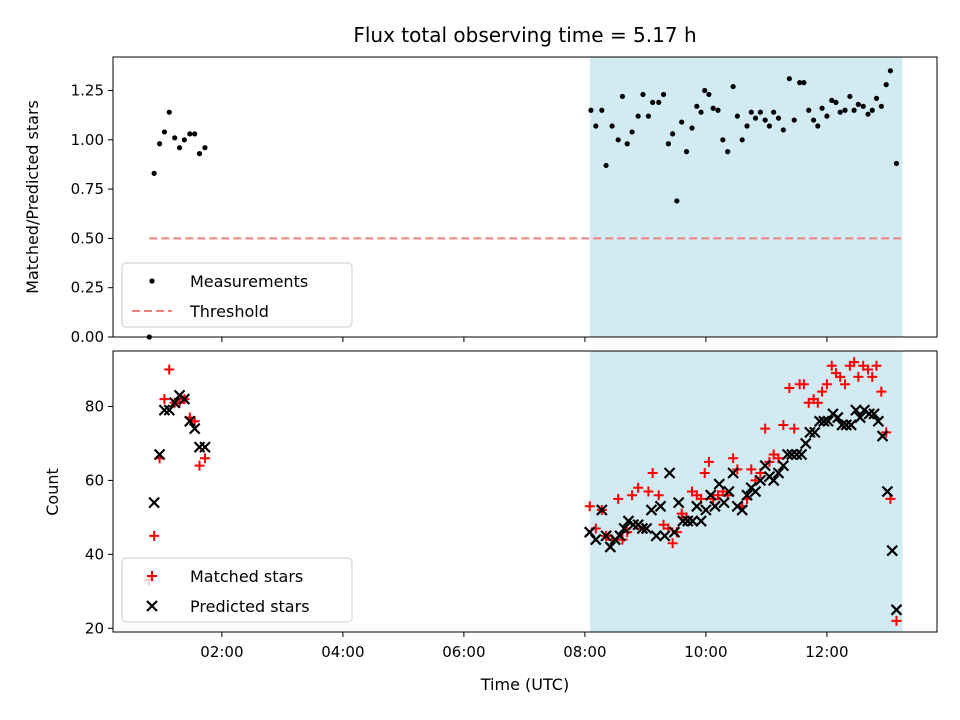  I want to click on bottom-x-tick-label: 06:00, so click(463, 652).